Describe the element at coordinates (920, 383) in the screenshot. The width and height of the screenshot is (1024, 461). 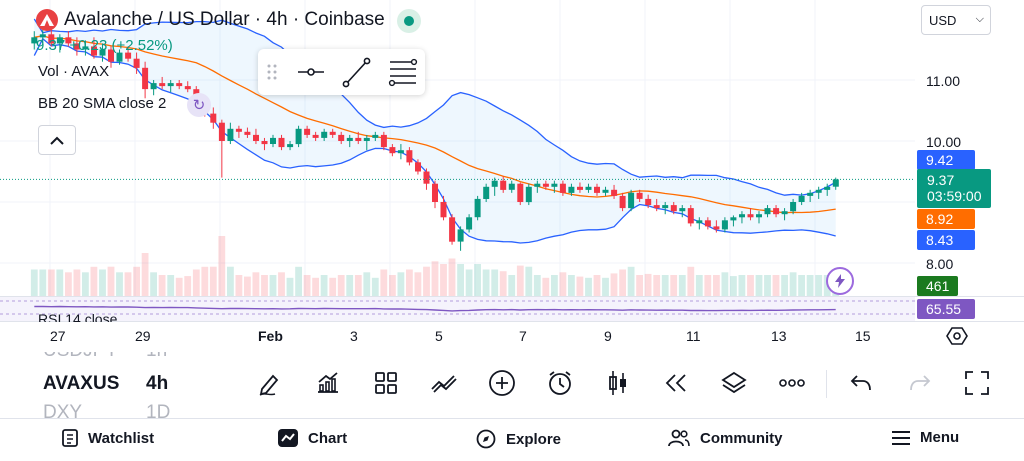
I see `redo-icon` at that location.